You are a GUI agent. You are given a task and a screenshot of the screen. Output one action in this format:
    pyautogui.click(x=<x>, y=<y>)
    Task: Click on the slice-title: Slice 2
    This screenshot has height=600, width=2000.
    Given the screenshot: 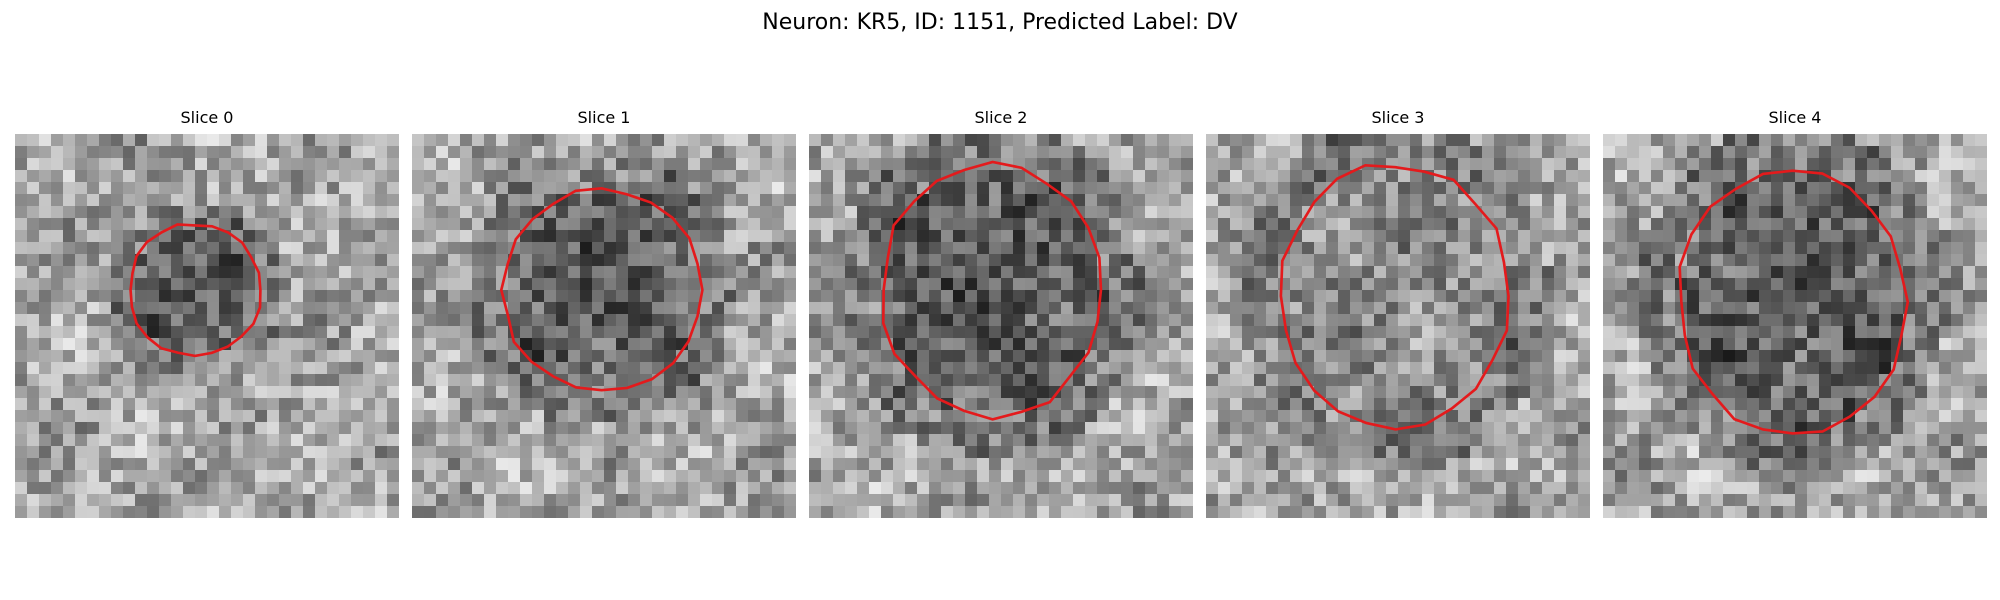 What is the action you would take?
    pyautogui.click(x=1001, y=117)
    